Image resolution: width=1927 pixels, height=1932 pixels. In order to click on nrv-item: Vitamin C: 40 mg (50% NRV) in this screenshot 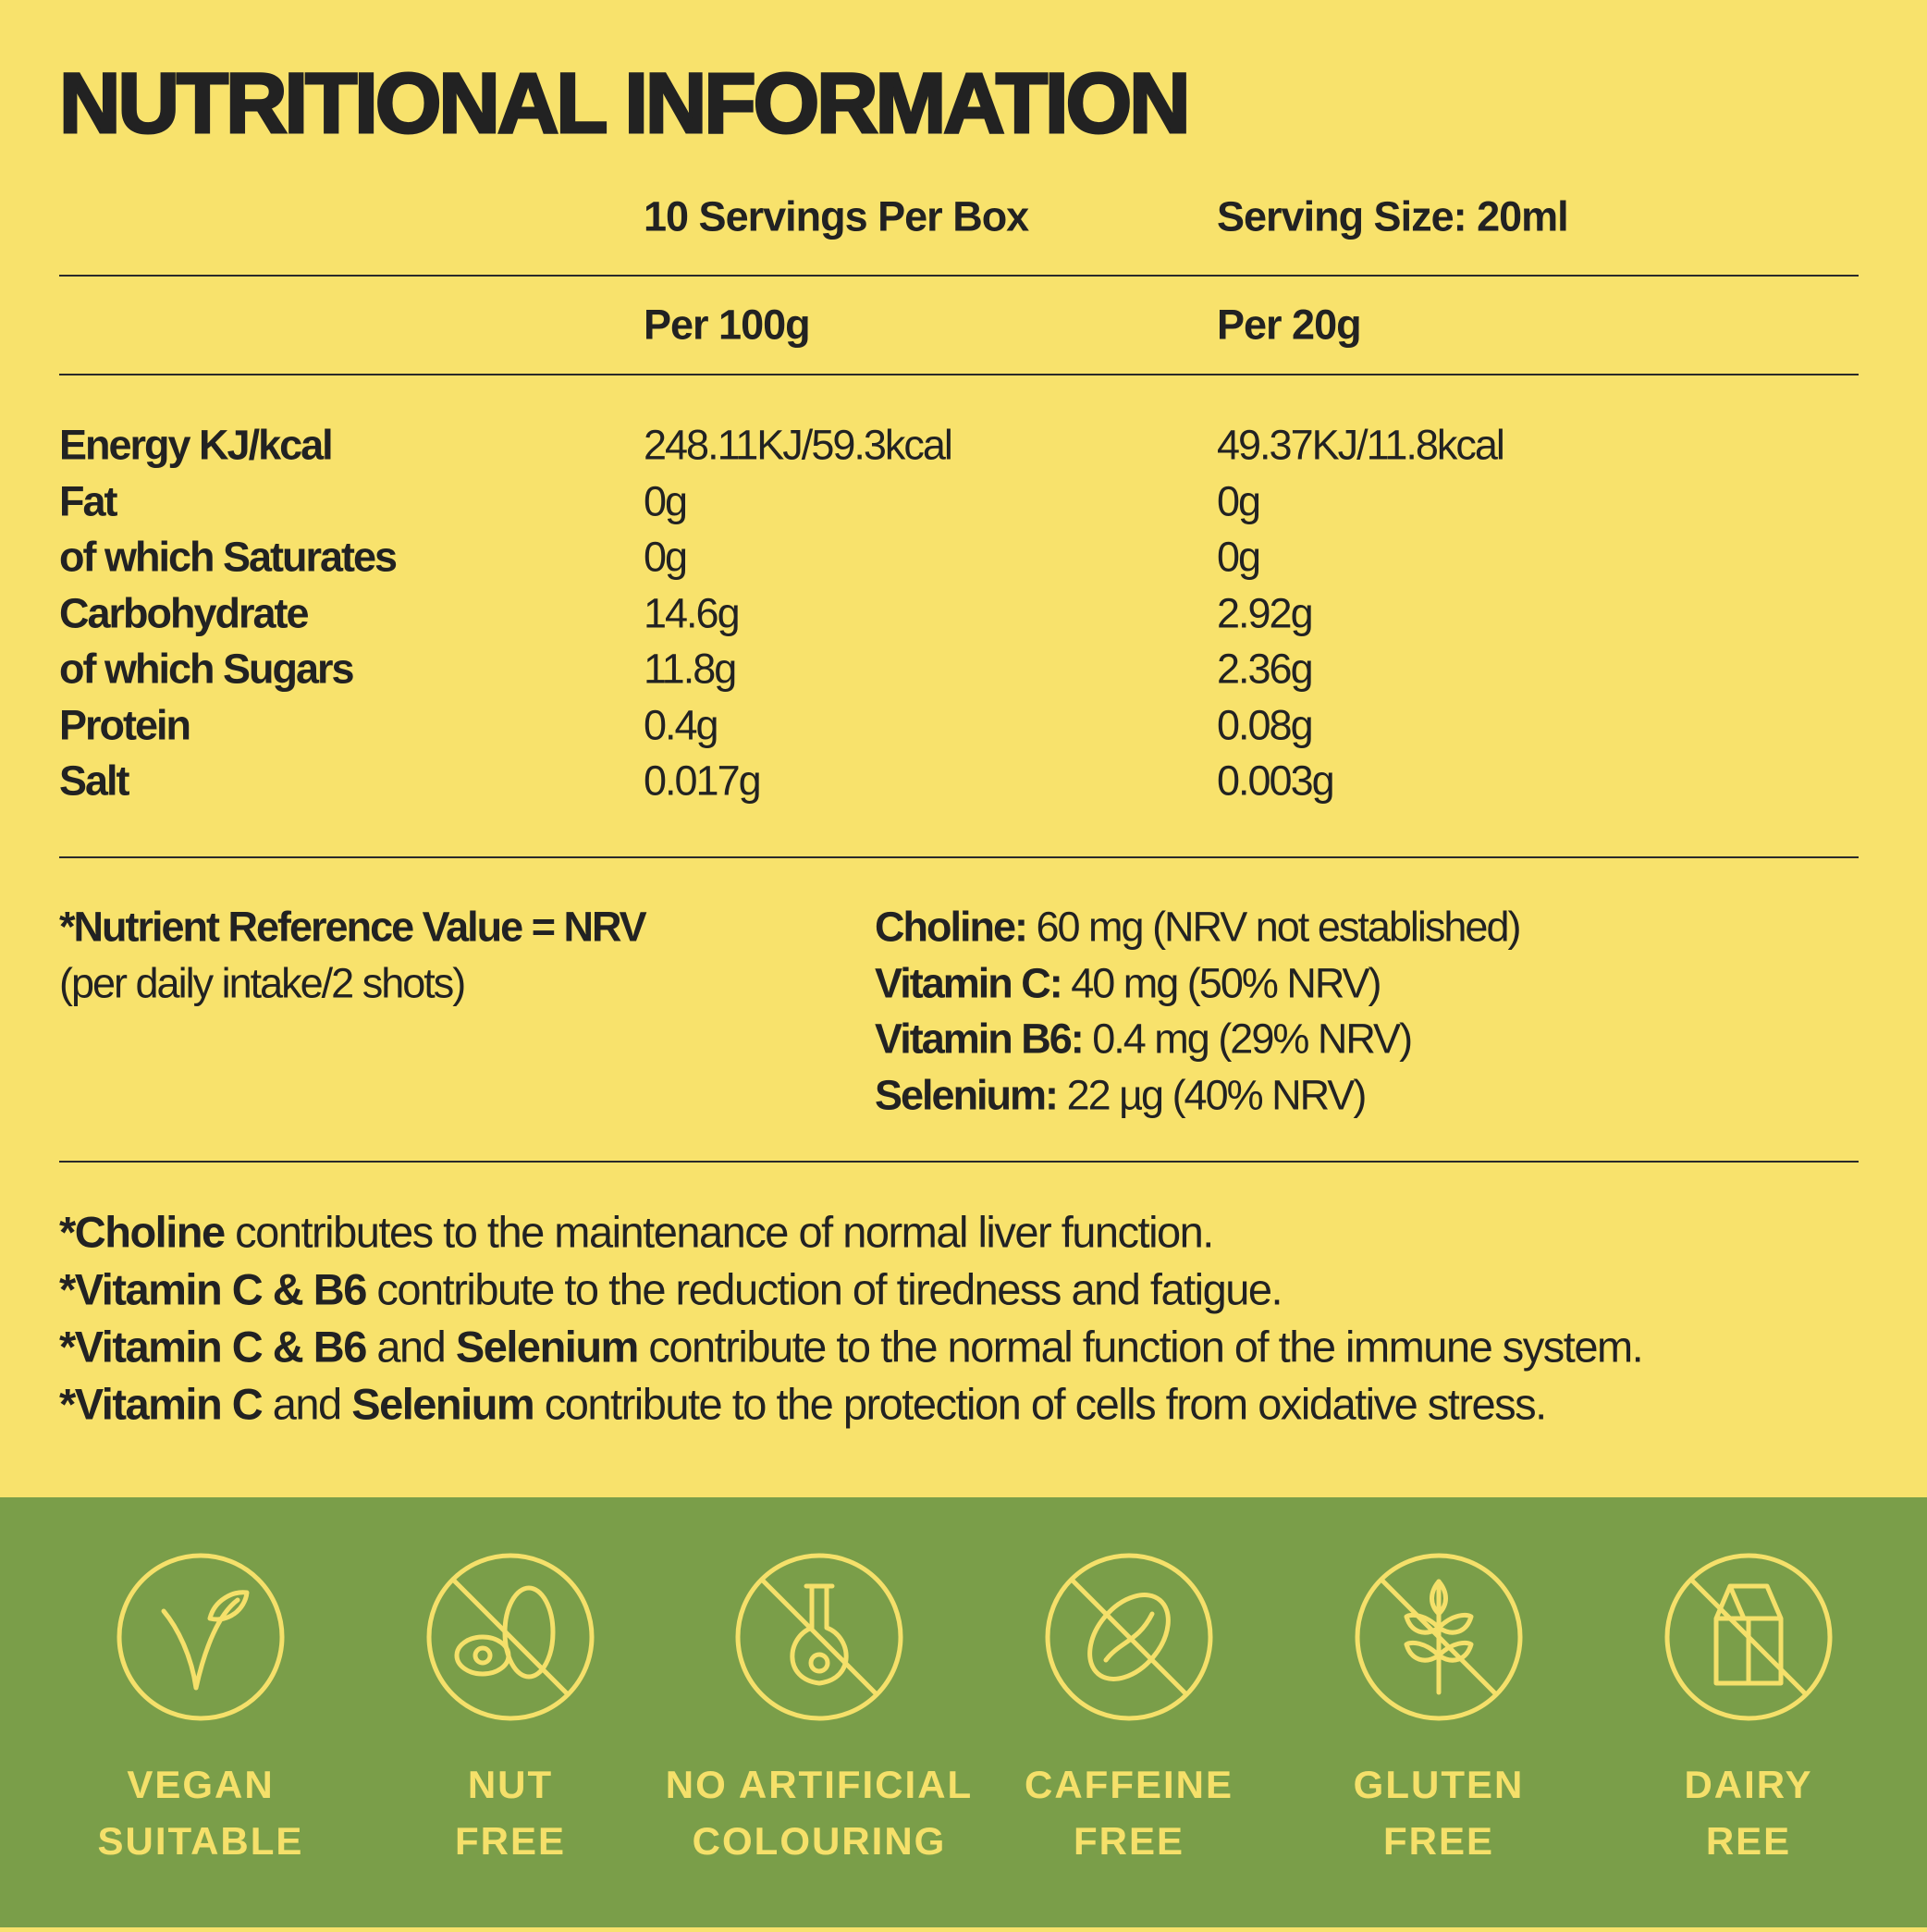, I will do `click(1128, 983)`.